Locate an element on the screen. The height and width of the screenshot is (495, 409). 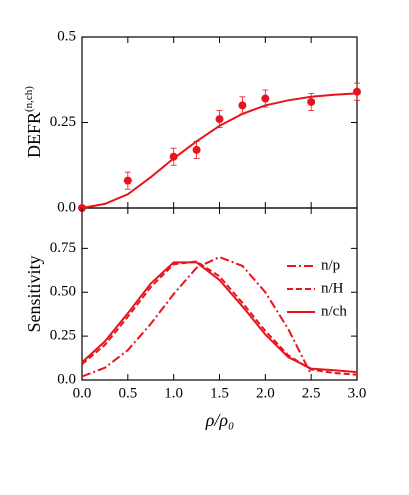
series-line is located at coordinates (197, 317).